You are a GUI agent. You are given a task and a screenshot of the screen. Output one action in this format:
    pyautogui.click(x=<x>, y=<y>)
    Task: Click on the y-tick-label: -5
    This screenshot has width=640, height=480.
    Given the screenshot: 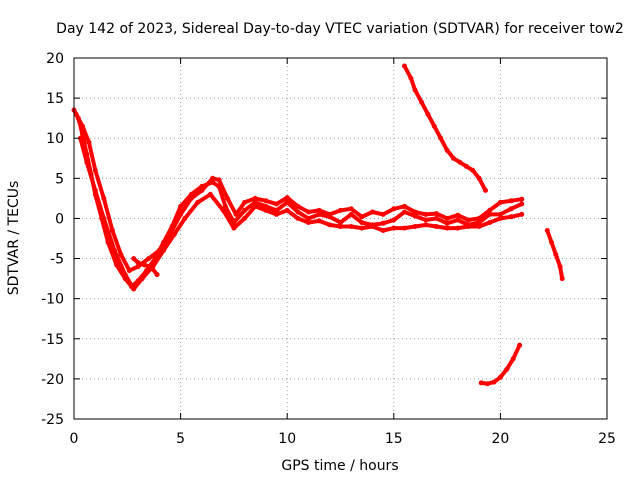 What is the action you would take?
    pyautogui.click(x=57, y=260)
    